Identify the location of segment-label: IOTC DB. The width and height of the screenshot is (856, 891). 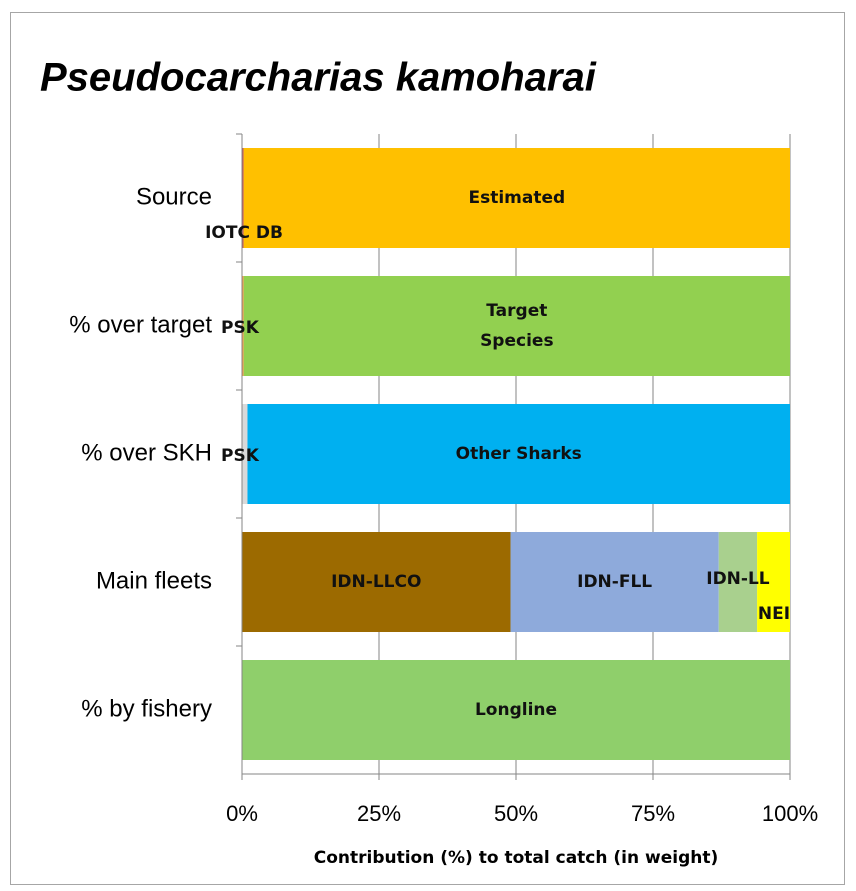
(244, 233).